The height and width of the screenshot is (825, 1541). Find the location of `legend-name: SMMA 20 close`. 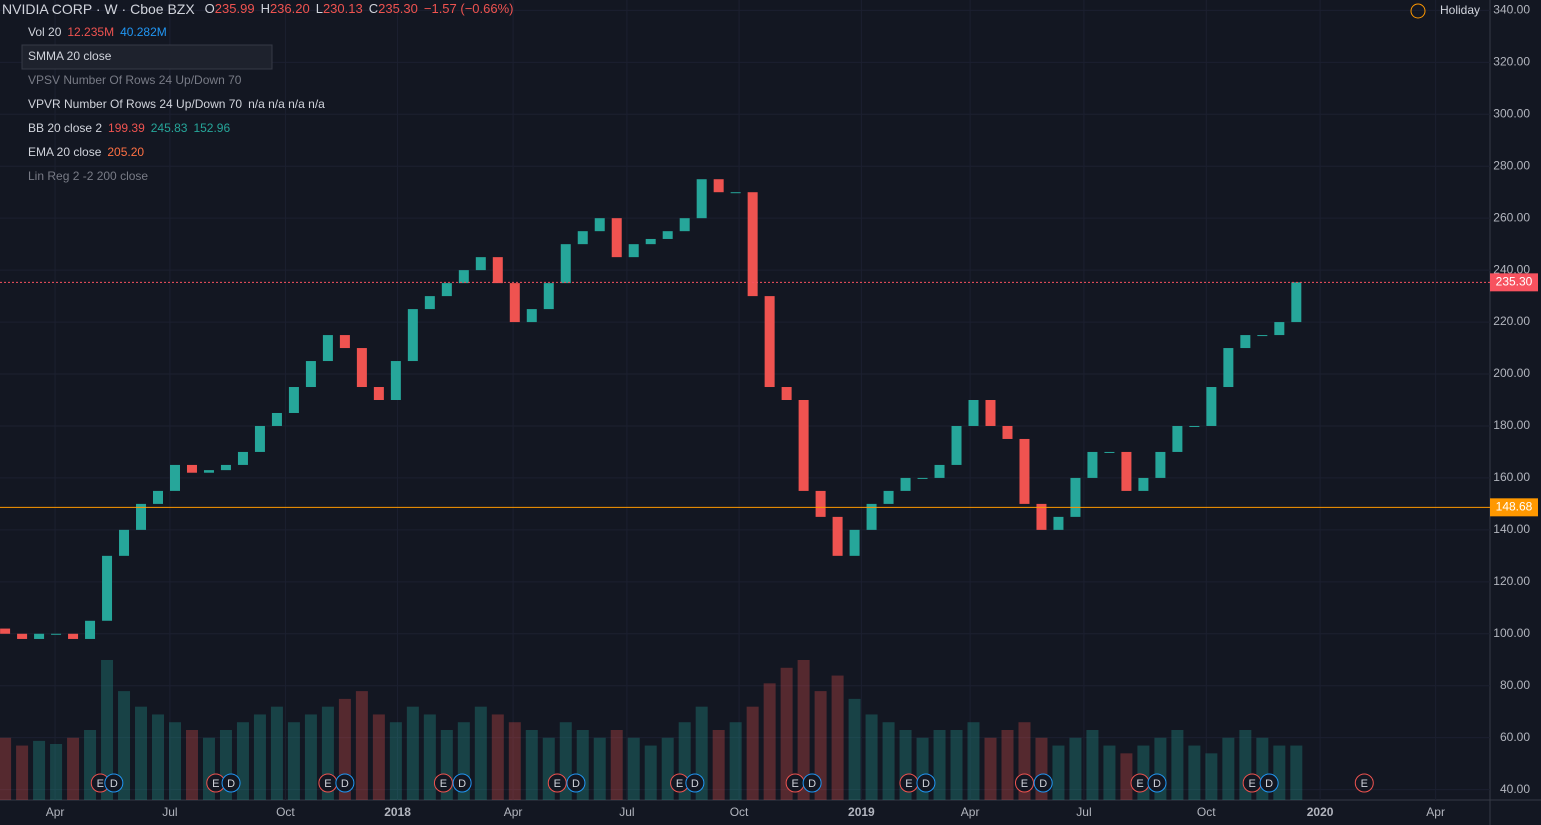

legend-name: SMMA 20 close is located at coordinates (70, 56).